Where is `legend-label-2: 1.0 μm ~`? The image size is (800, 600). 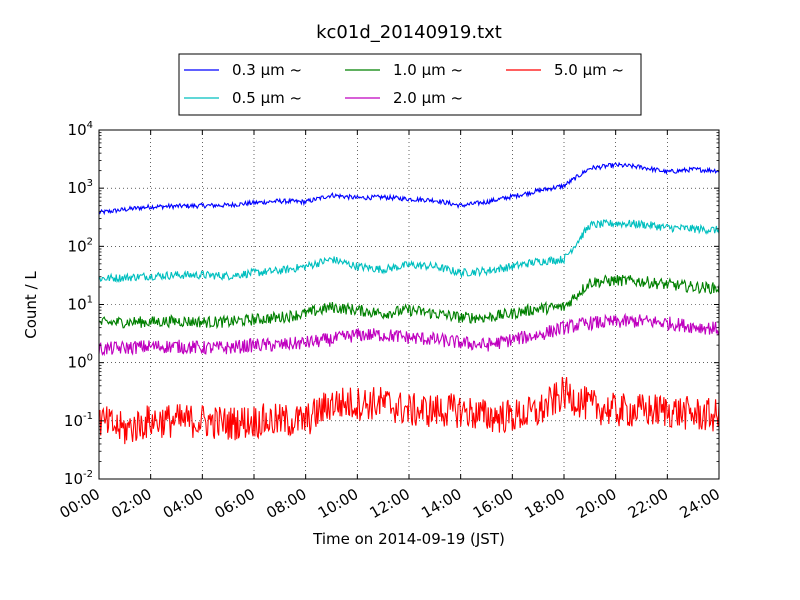
legend-label-2: 1.0 μm ~ is located at coordinates (428, 70).